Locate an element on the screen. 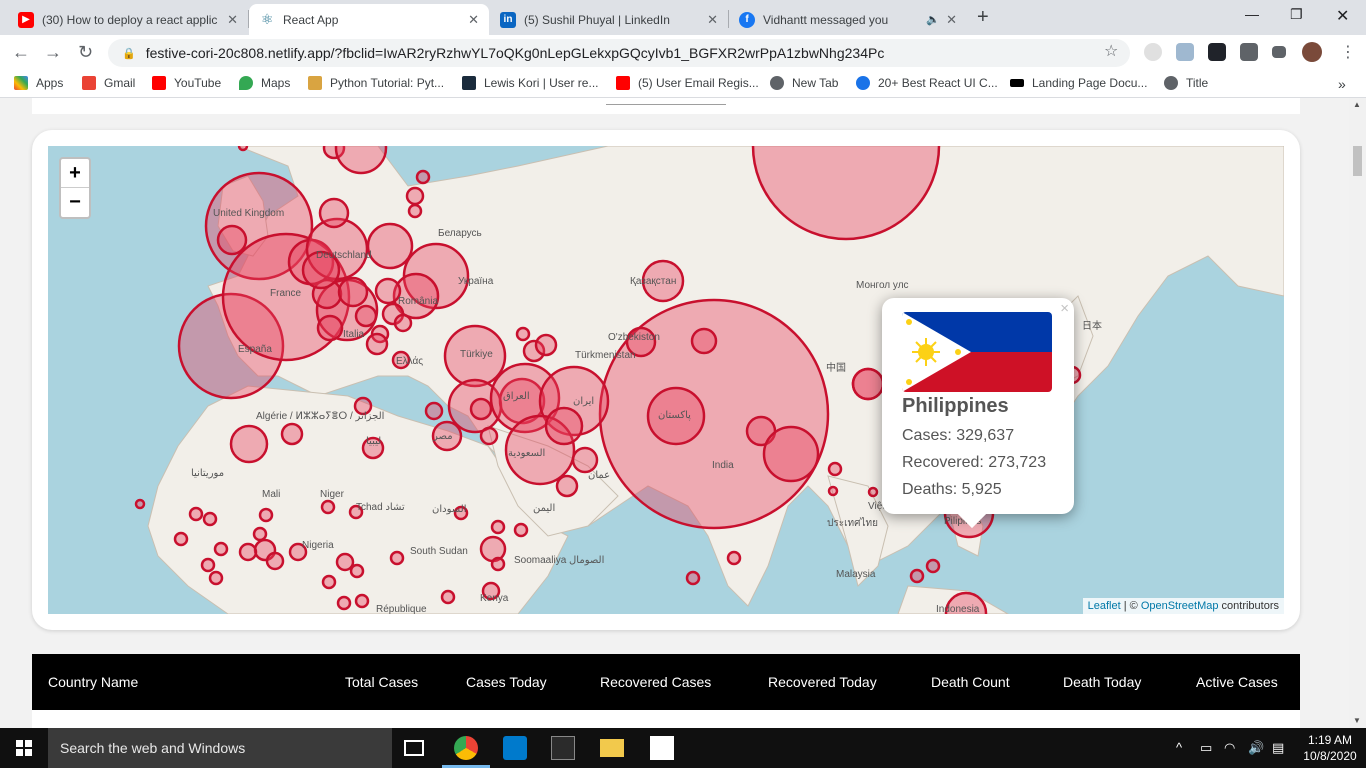 Image resolution: width=1366 pixels, height=768 pixels. header-total-cases: Total Cases is located at coordinates (382, 682).